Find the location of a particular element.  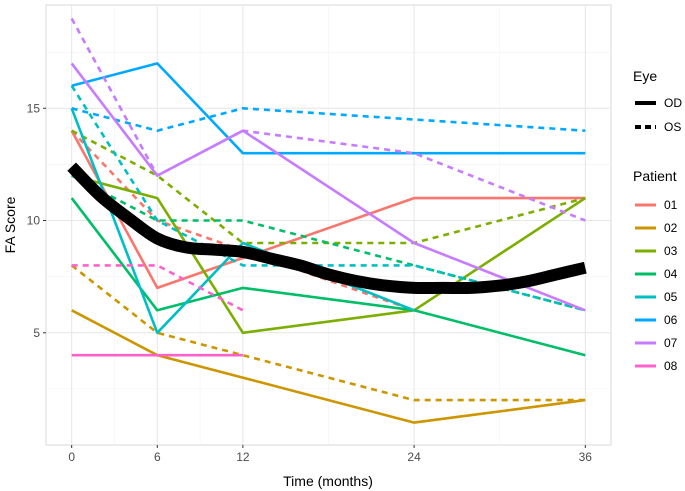

patient-legend-label-04: 04 is located at coordinates (671, 274).